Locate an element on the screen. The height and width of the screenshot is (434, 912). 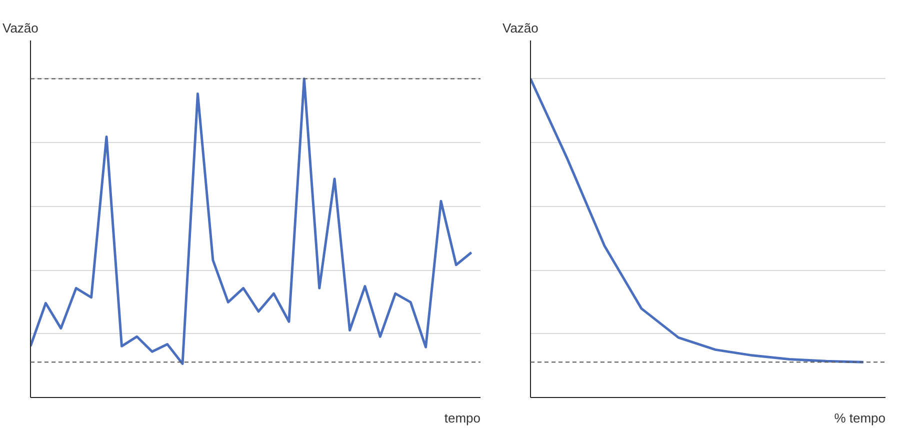
x-axis-title: % tempo is located at coordinates (860, 418).